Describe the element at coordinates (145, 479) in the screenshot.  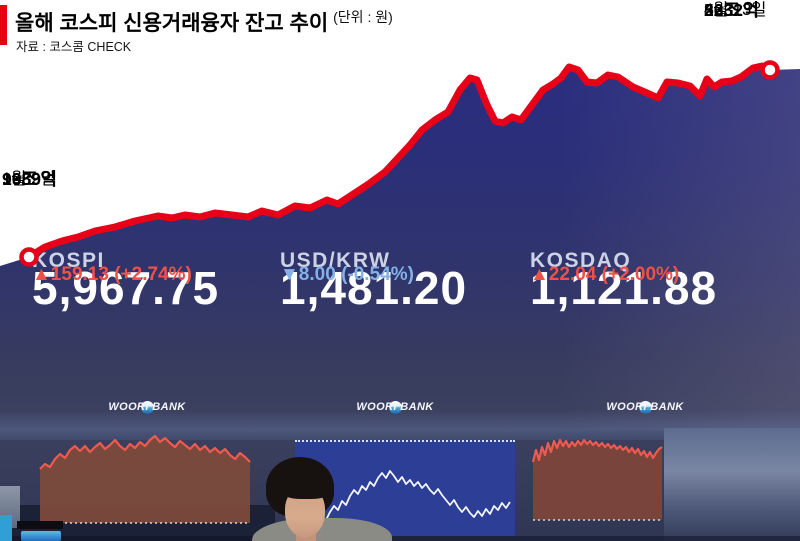
I see `kospi-intraday-area` at that location.